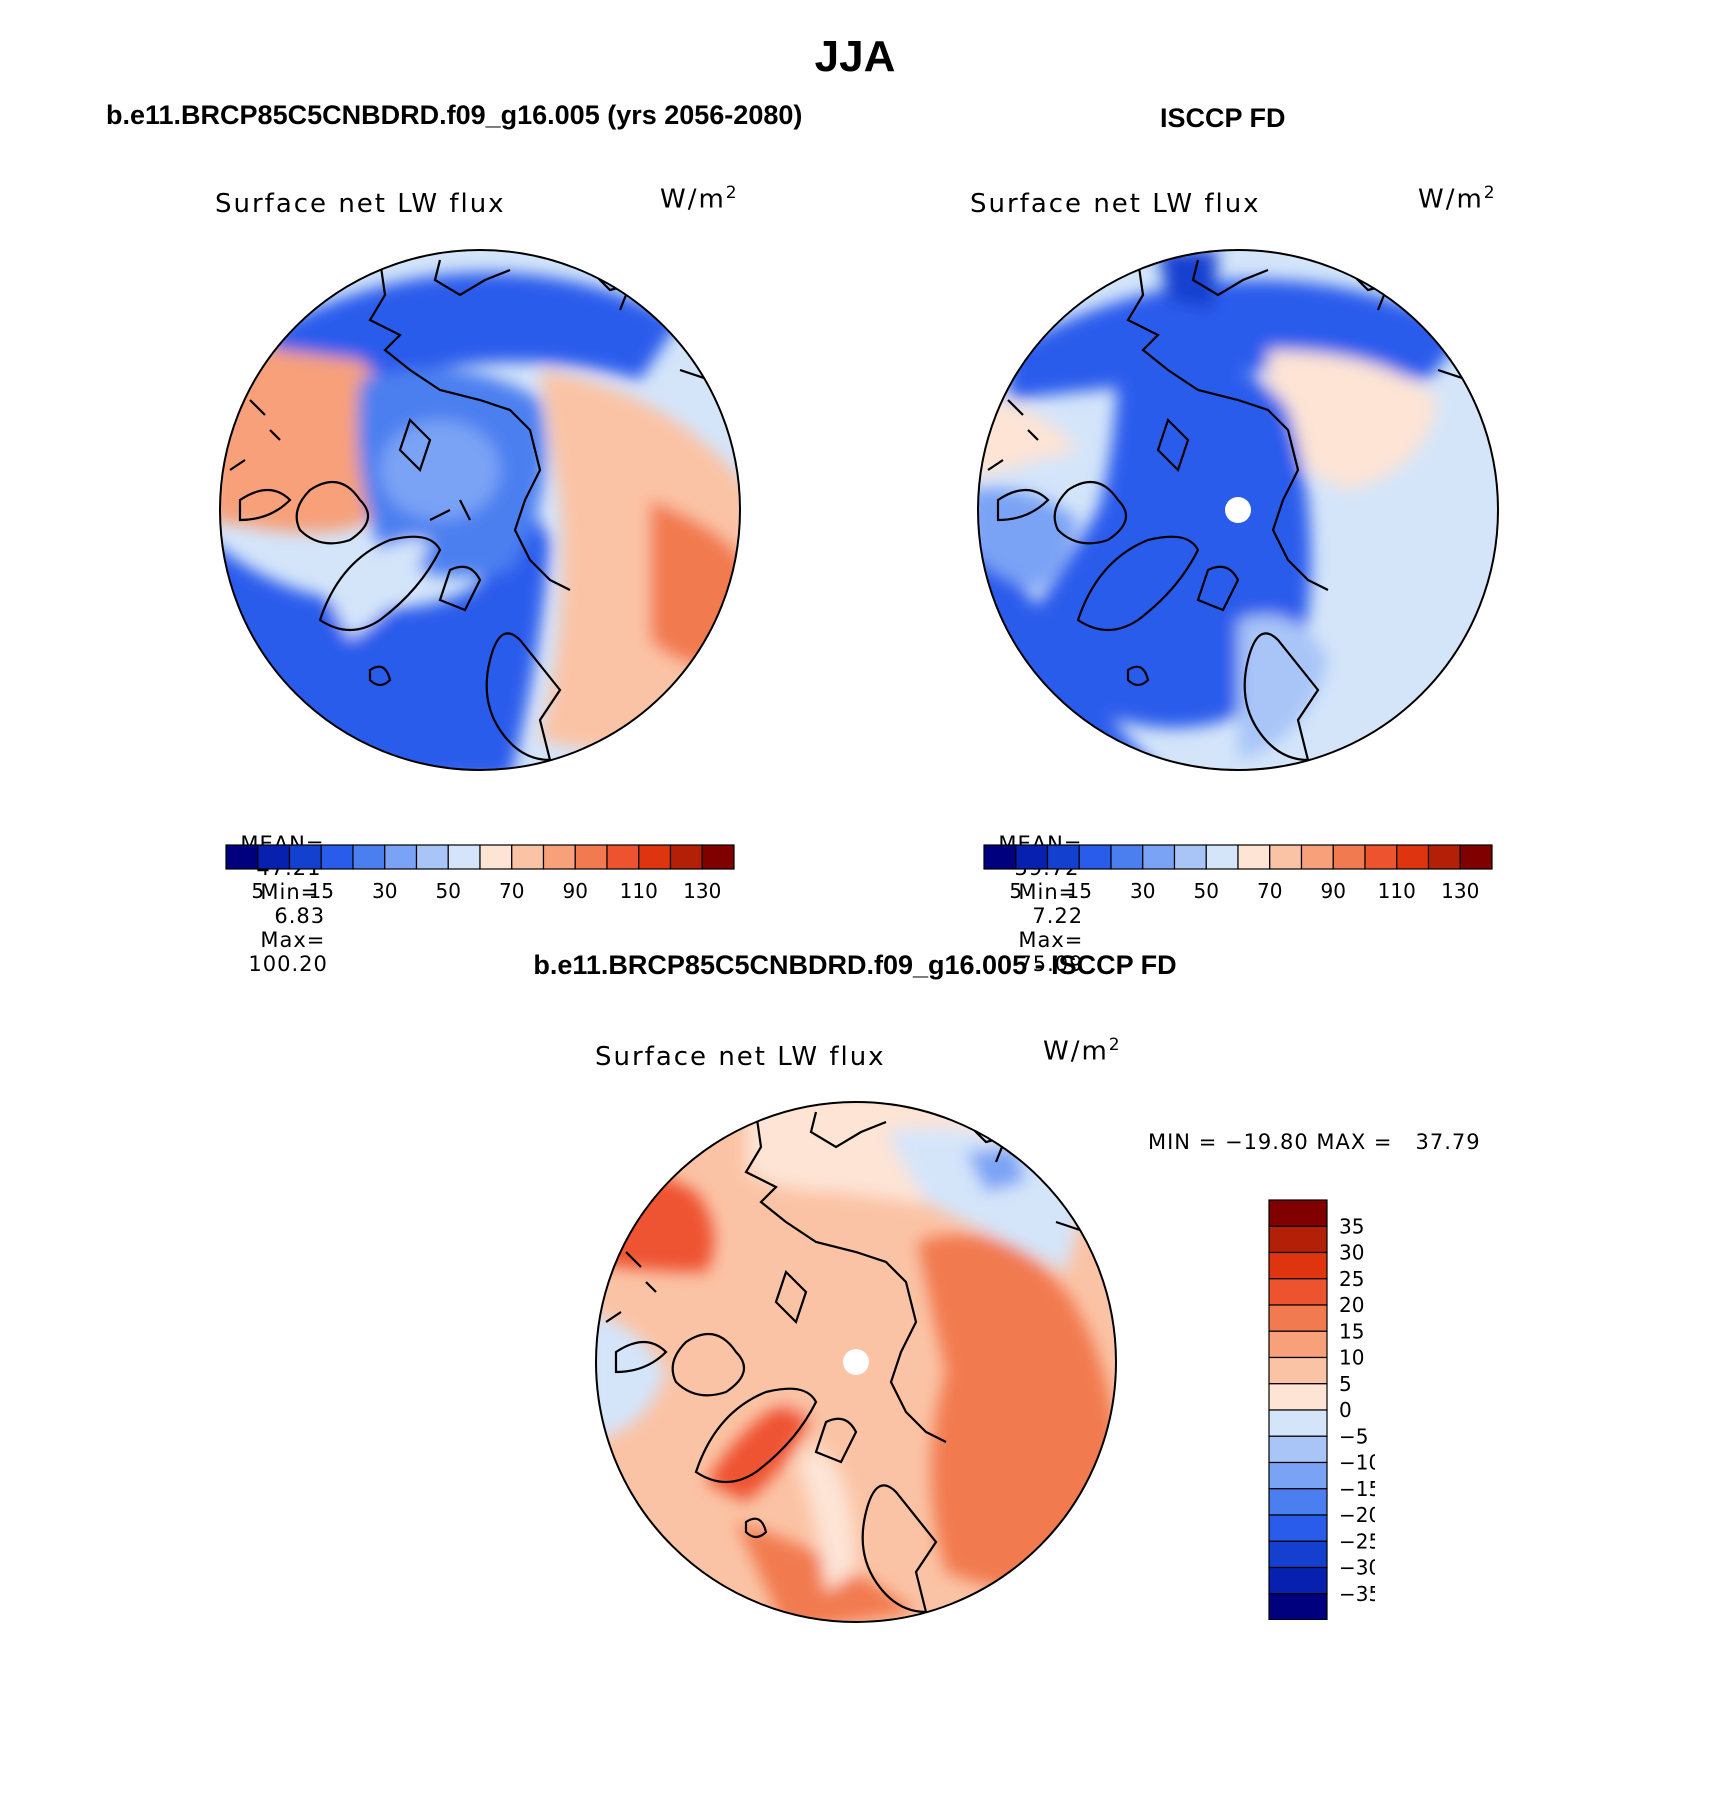  I want to click on right-variable-label: Surface net LW flux, so click(1115, 204).